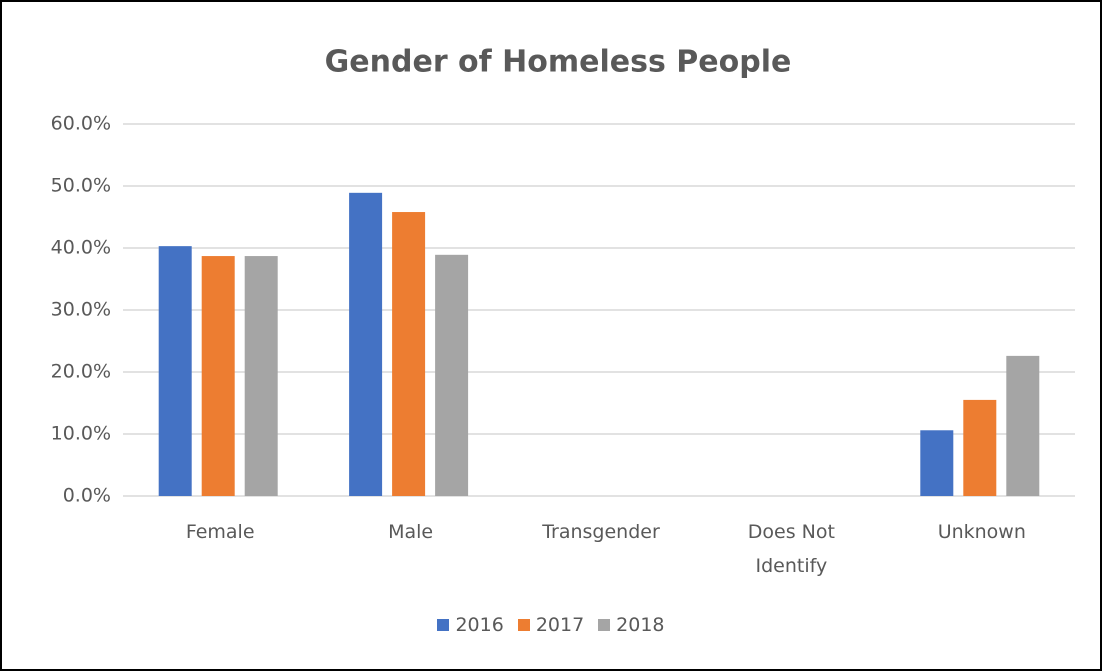  Describe the element at coordinates (81, 186) in the screenshot. I see `y-tick-label: 50.0%` at that location.